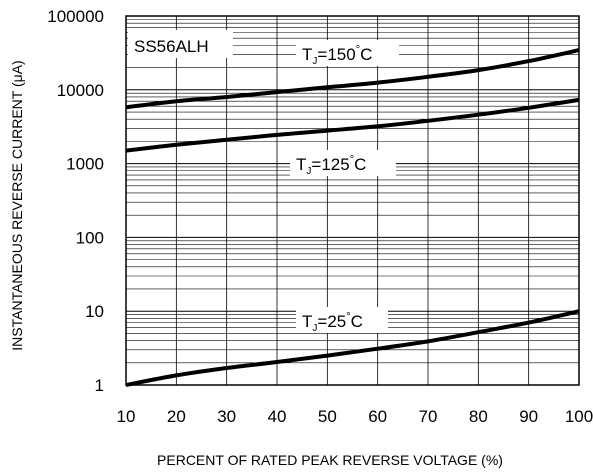  What do you see at coordinates (226, 416) in the screenshot?
I see `x-tick-label: 30` at bounding box center [226, 416].